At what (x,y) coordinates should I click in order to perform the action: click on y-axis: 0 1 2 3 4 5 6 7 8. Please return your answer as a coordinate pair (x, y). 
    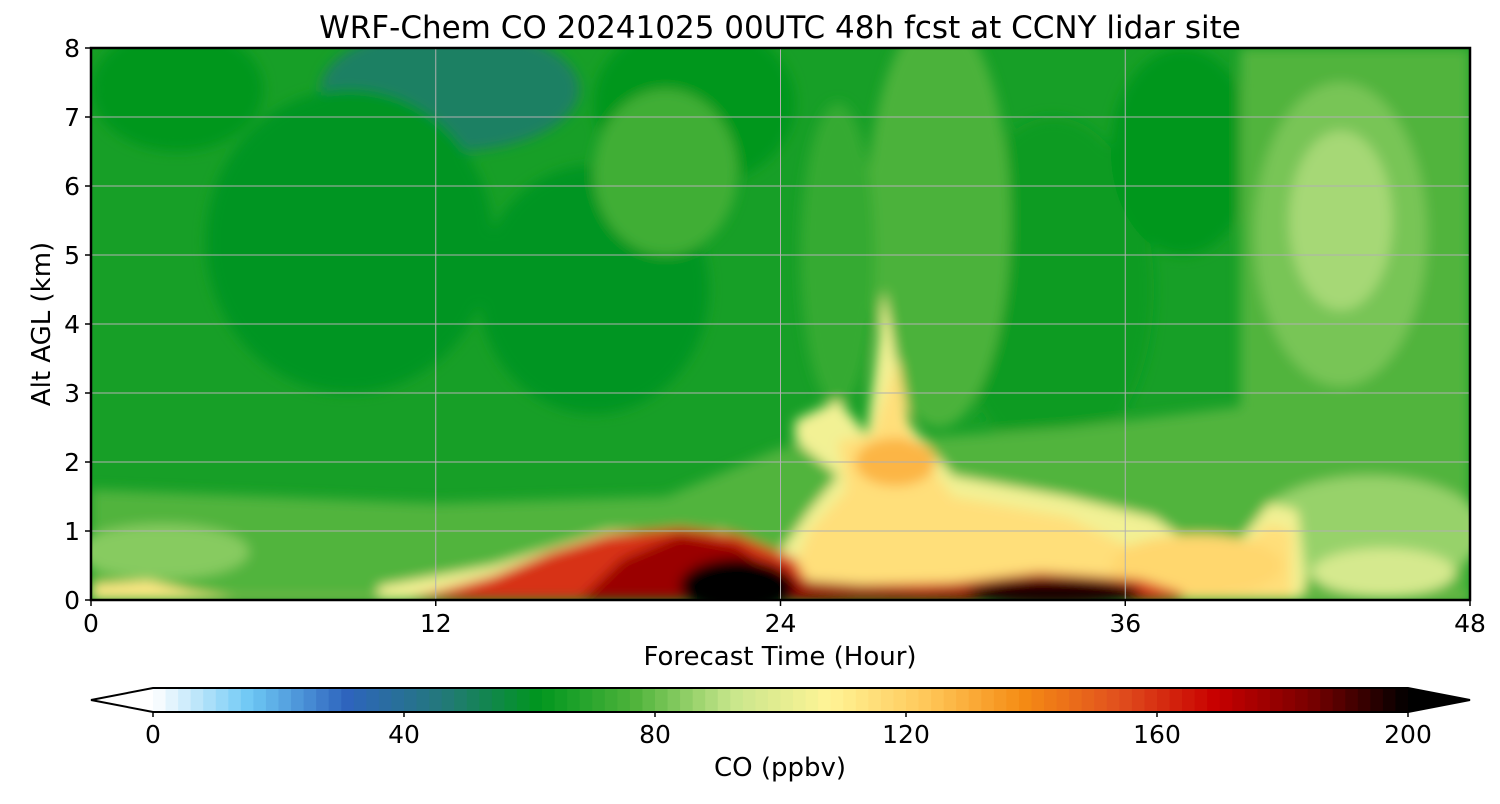
    Looking at the image, I should click on (77, 324).